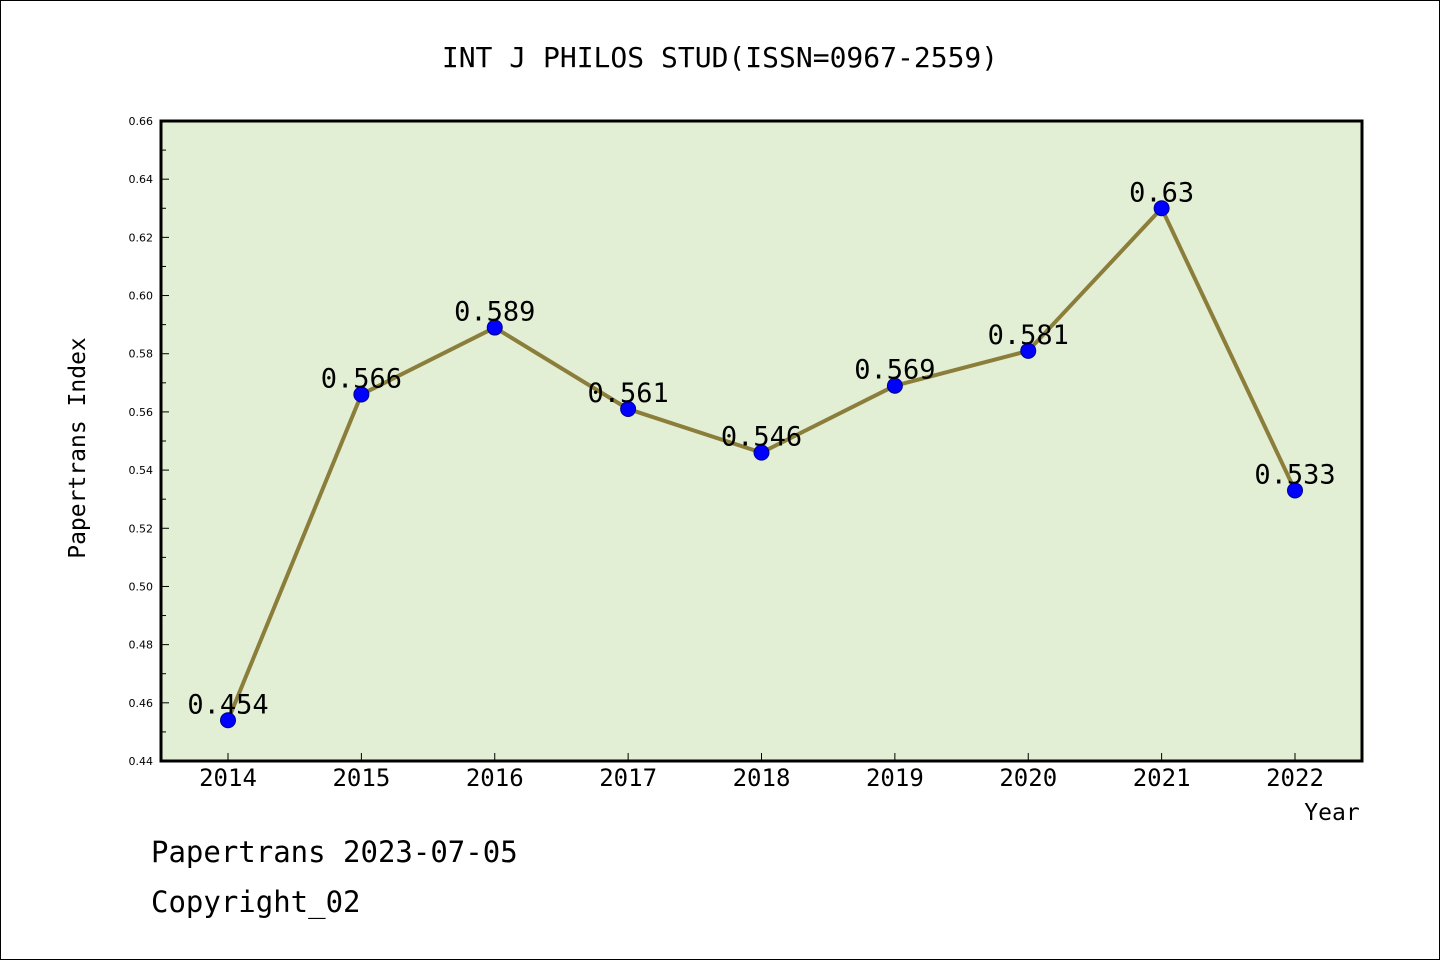 This screenshot has height=960, width=1440. Describe the element at coordinates (495, 778) in the screenshot. I see `x-tick-label: 2016` at that location.